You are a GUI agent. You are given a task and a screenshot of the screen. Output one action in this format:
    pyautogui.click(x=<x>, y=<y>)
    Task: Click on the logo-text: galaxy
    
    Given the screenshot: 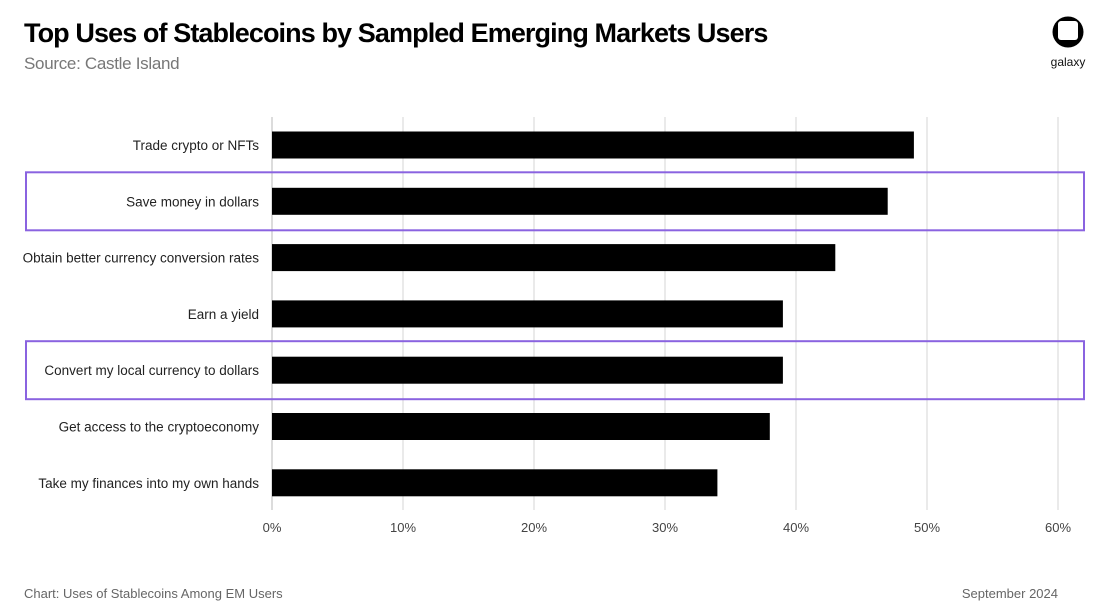 What is the action you would take?
    pyautogui.click(x=1068, y=62)
    